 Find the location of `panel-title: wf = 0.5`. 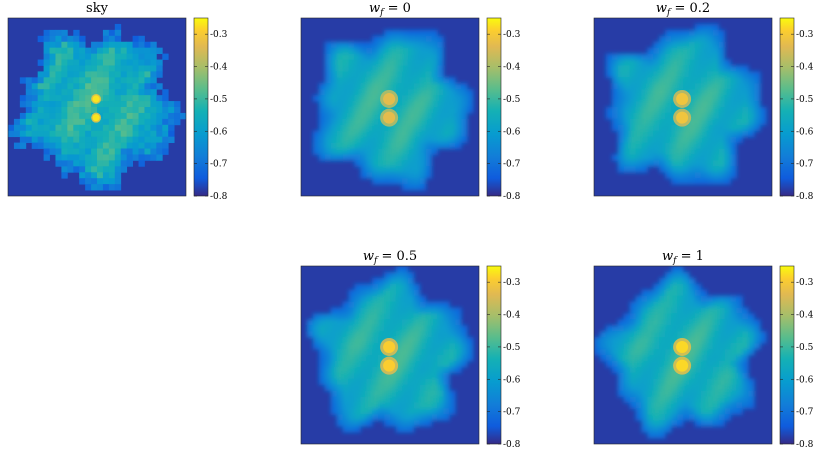

panel-title: wf = 0.5 is located at coordinates (390, 257).